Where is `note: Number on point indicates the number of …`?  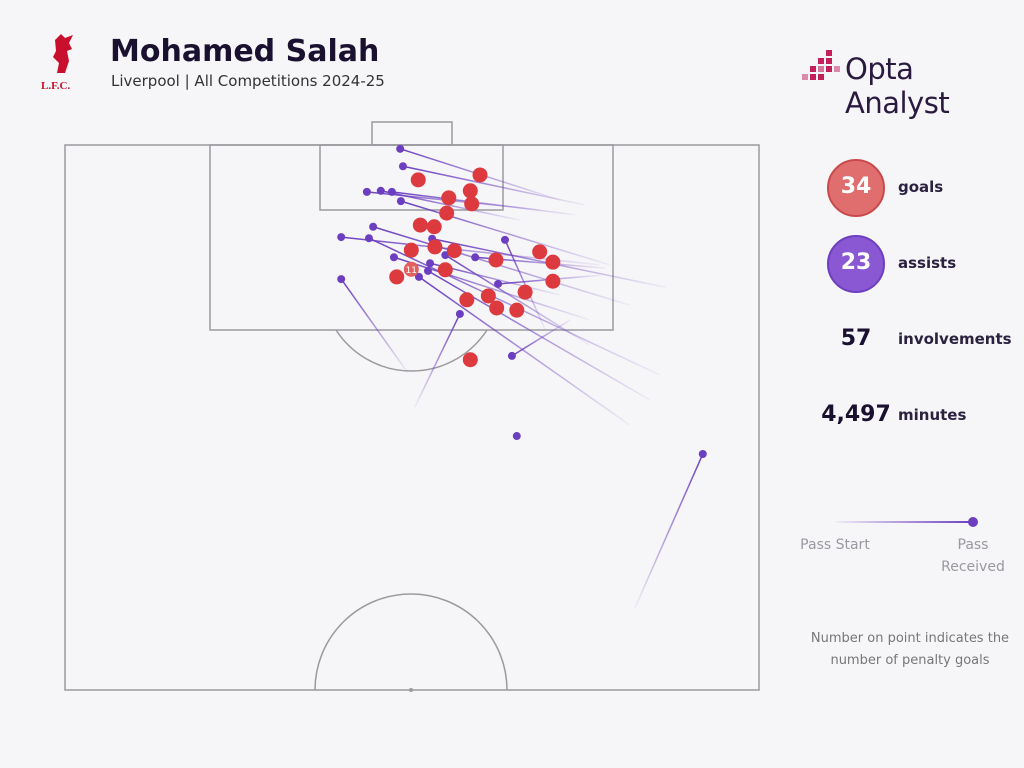 note: Number on point indicates the number of … is located at coordinates (910, 649).